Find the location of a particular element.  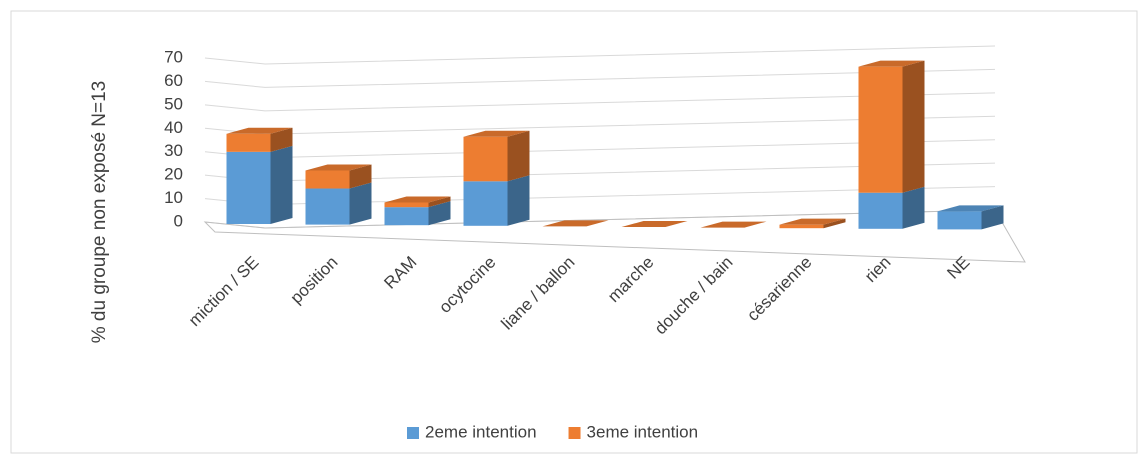

y-tick-label: 10 is located at coordinates (173, 197).